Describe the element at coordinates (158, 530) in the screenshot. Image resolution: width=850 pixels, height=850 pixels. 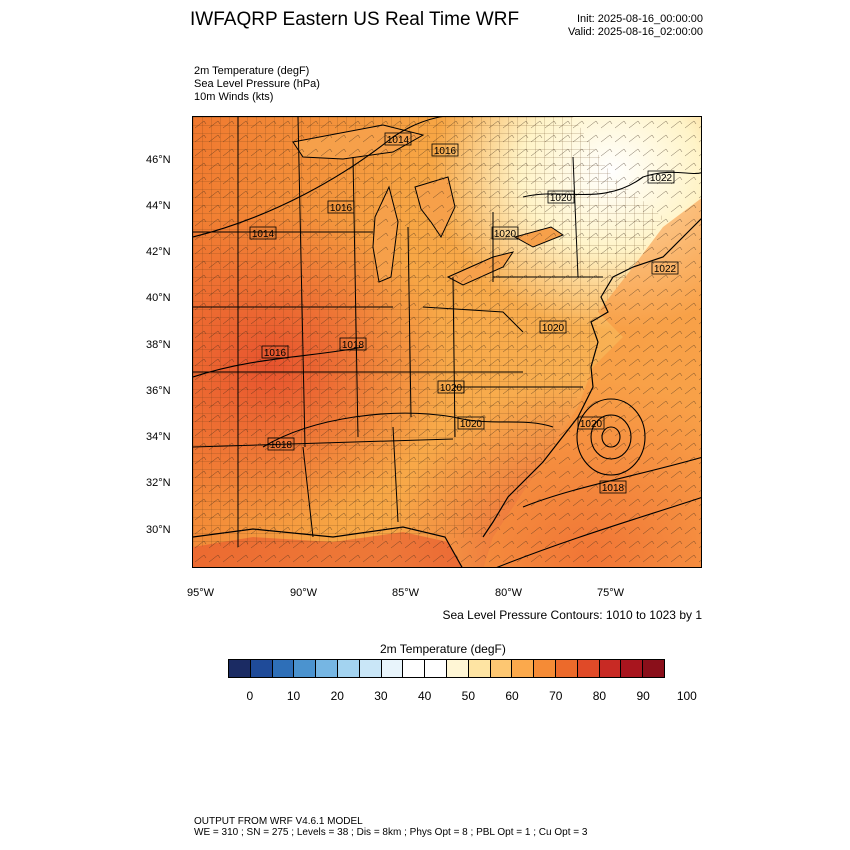
I see `lat-label: 30°N` at that location.